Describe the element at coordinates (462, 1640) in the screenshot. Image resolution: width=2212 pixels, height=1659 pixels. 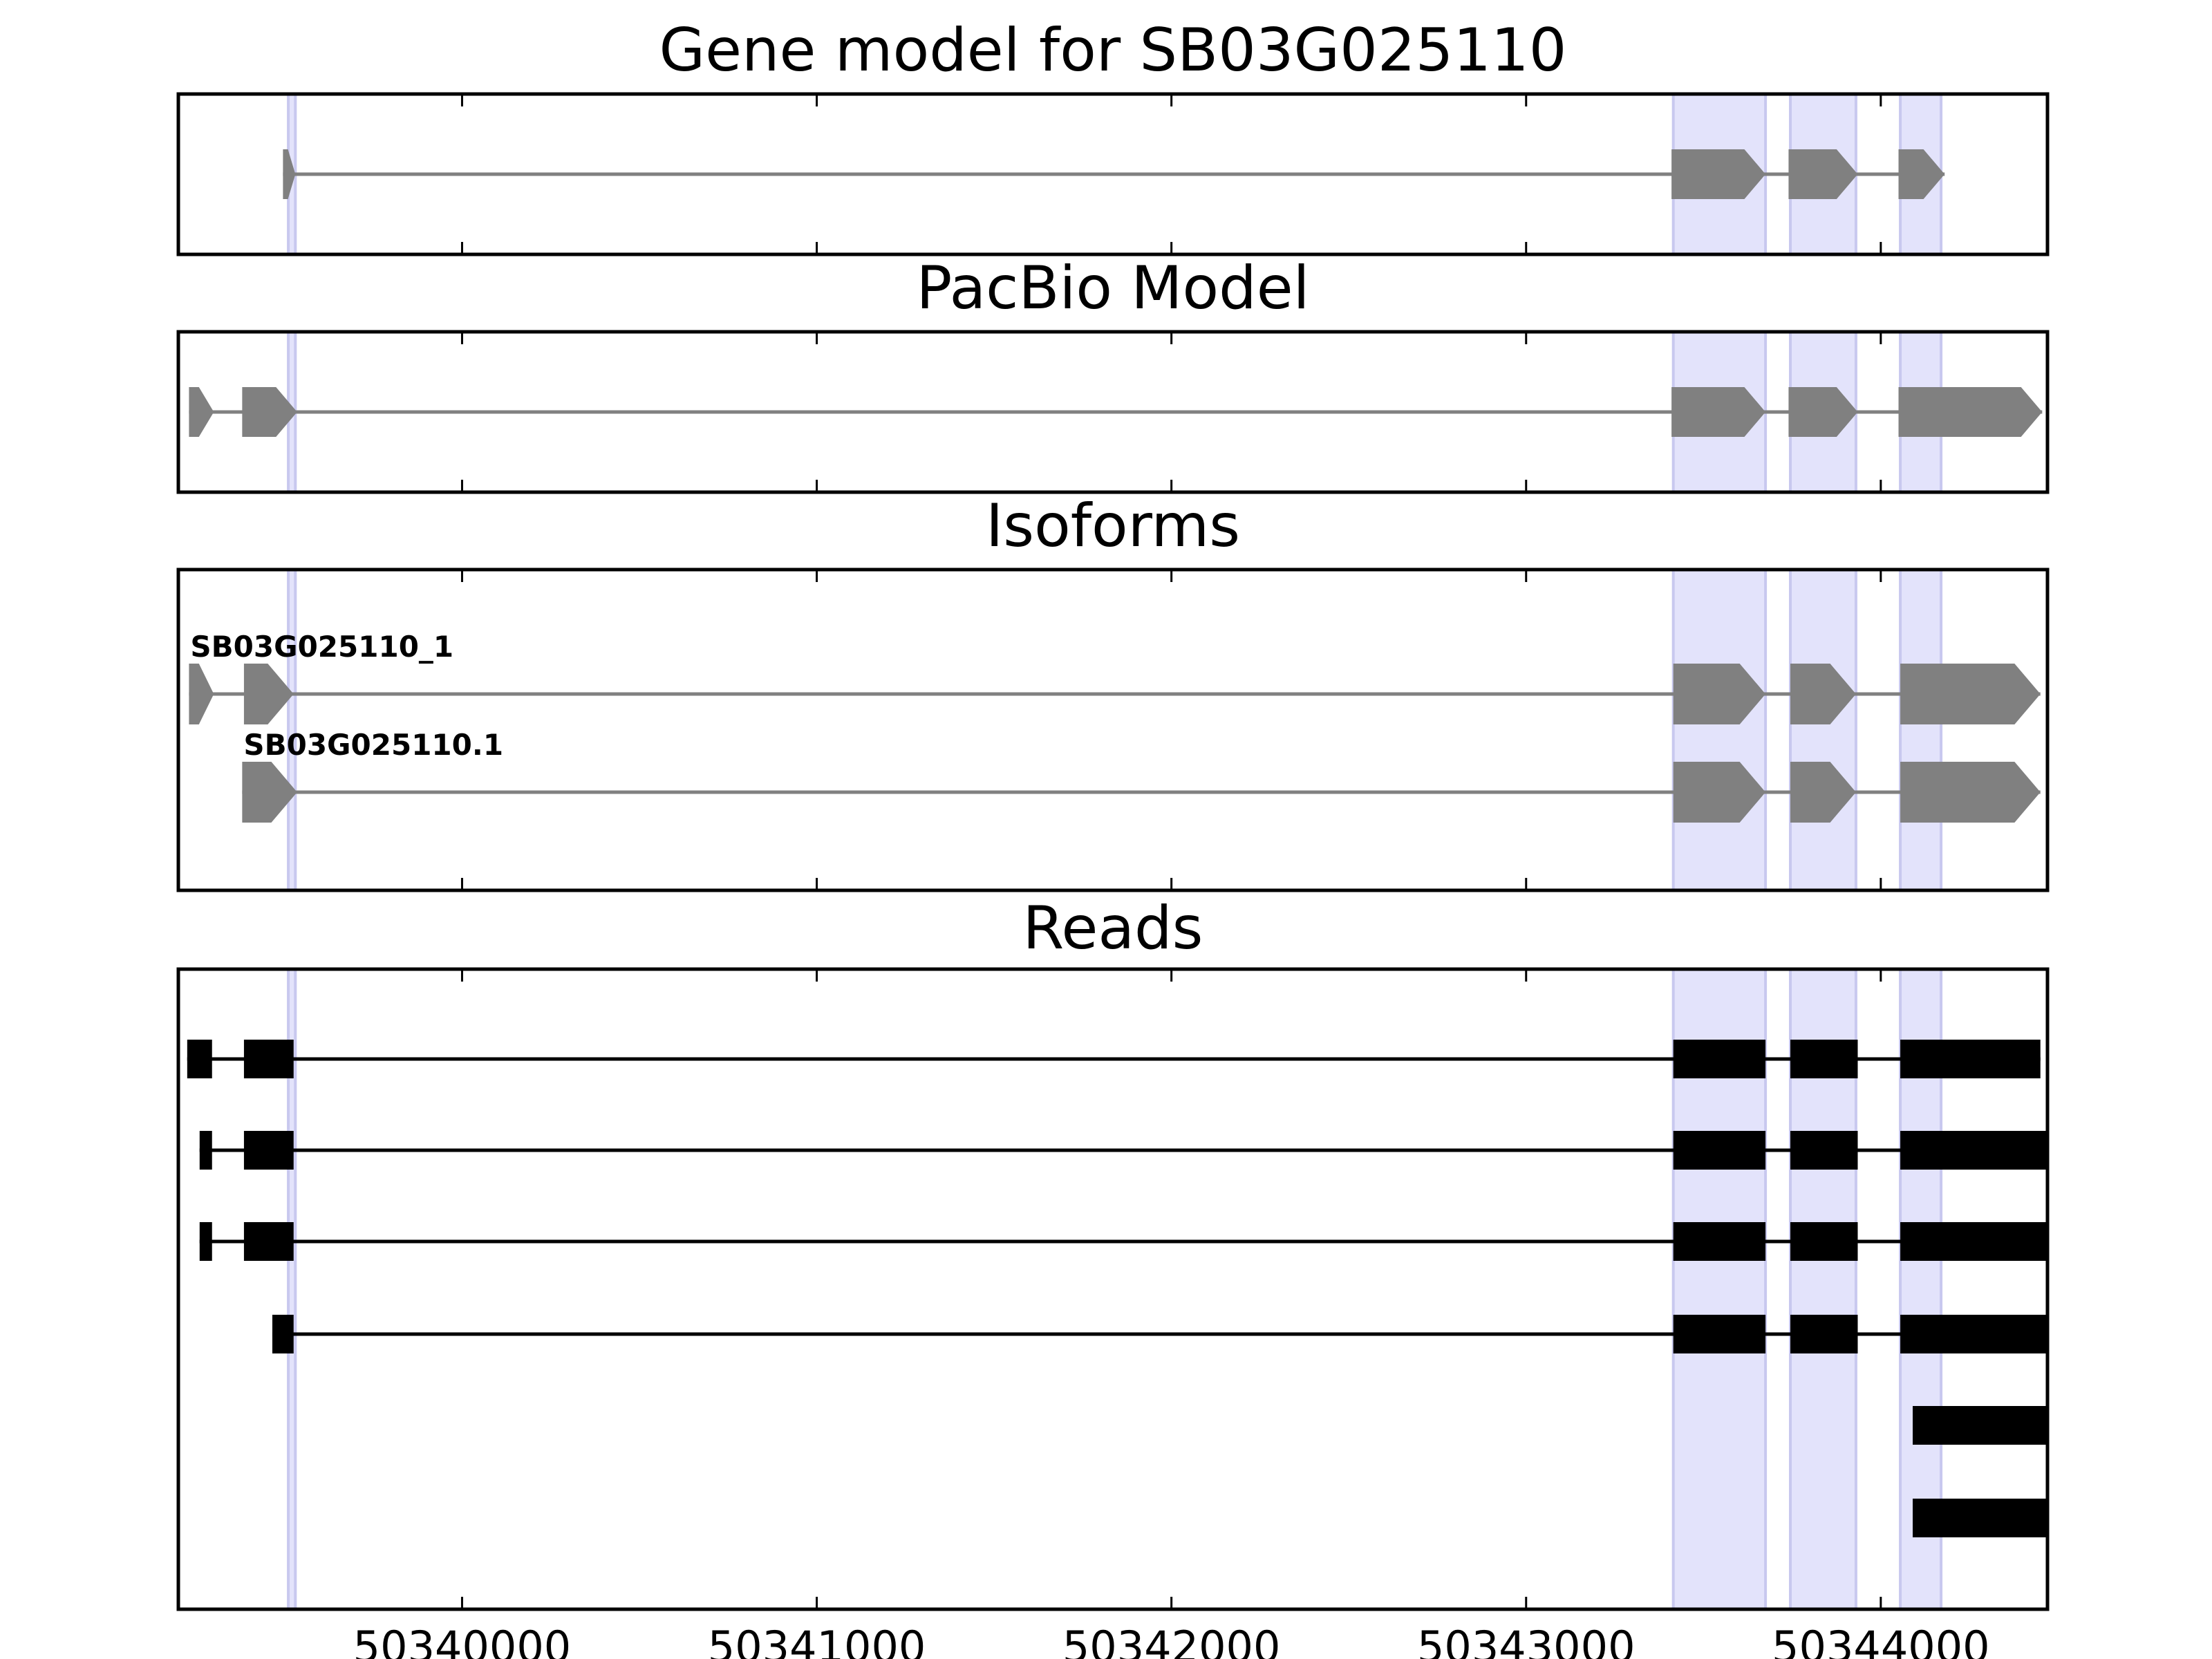
I see `x-tick-label: 50340000` at that location.